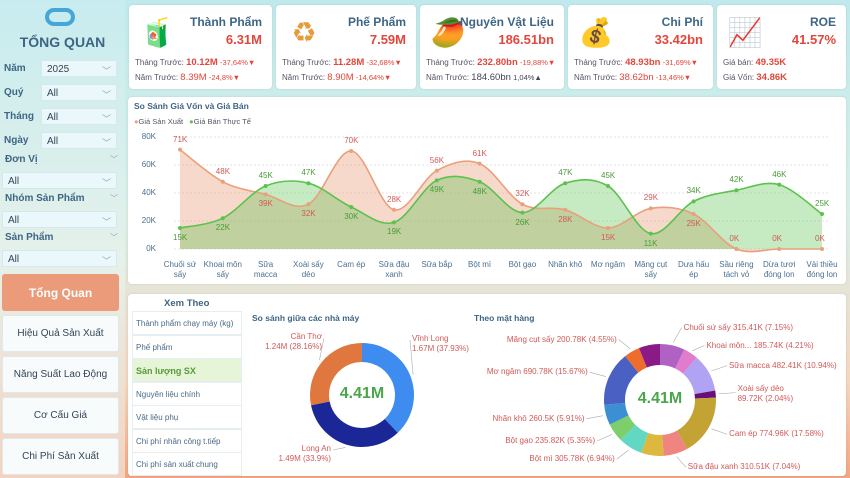 The width and height of the screenshot is (850, 478). Describe the element at coordinates (550, 440) in the screenshot. I see `slice-value: 235.82K` at that location.